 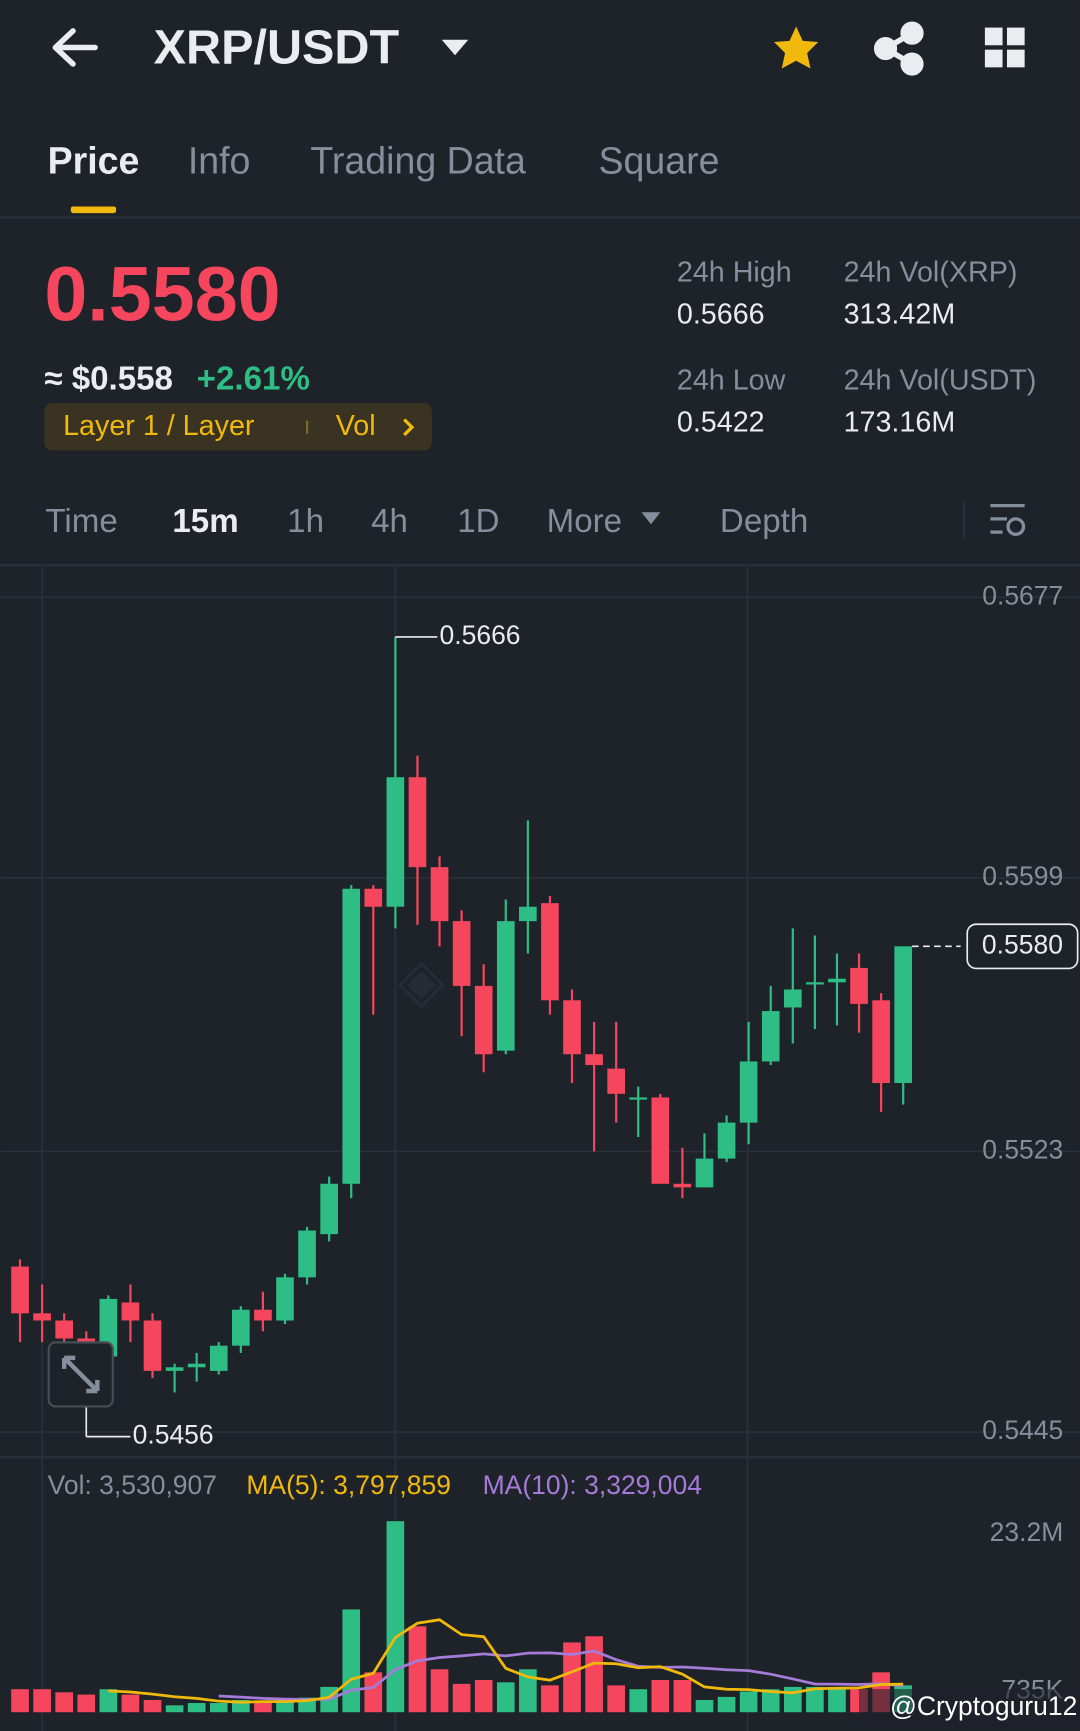 I want to click on usd-price: ≈ $0.558, so click(x=108, y=379).